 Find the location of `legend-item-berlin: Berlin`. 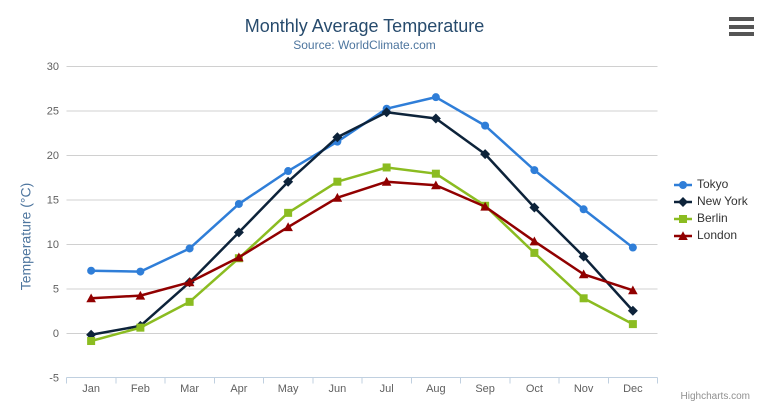

legend-item-berlin: Berlin is located at coordinates (710, 218).